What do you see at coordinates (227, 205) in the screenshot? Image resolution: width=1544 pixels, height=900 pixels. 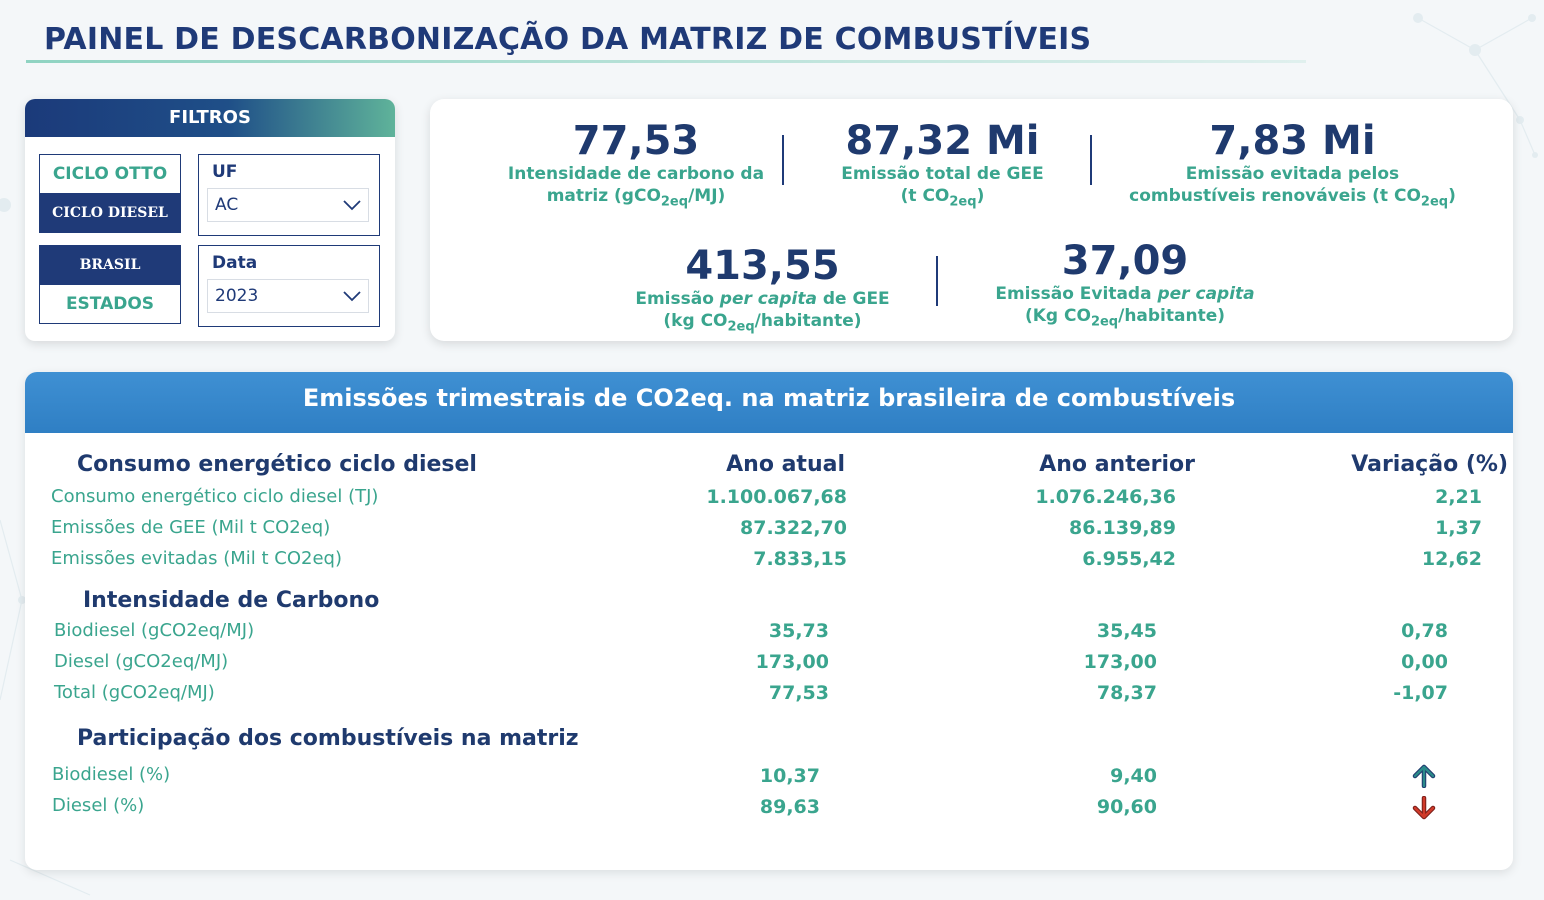 I see `uf-selected-value: AC` at bounding box center [227, 205].